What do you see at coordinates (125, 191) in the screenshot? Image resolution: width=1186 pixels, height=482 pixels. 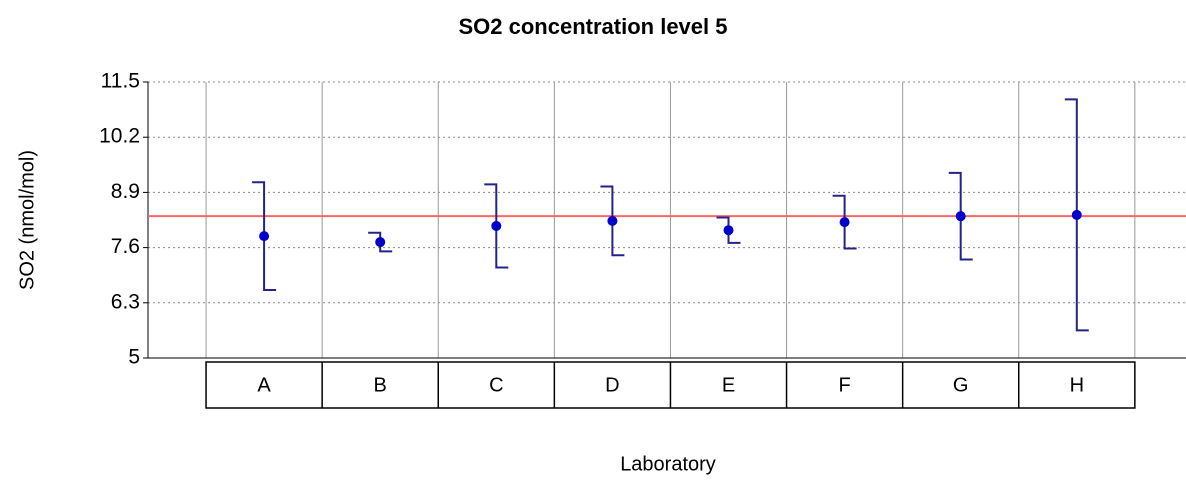 I see `y-tick-label: 8.9` at bounding box center [125, 191].